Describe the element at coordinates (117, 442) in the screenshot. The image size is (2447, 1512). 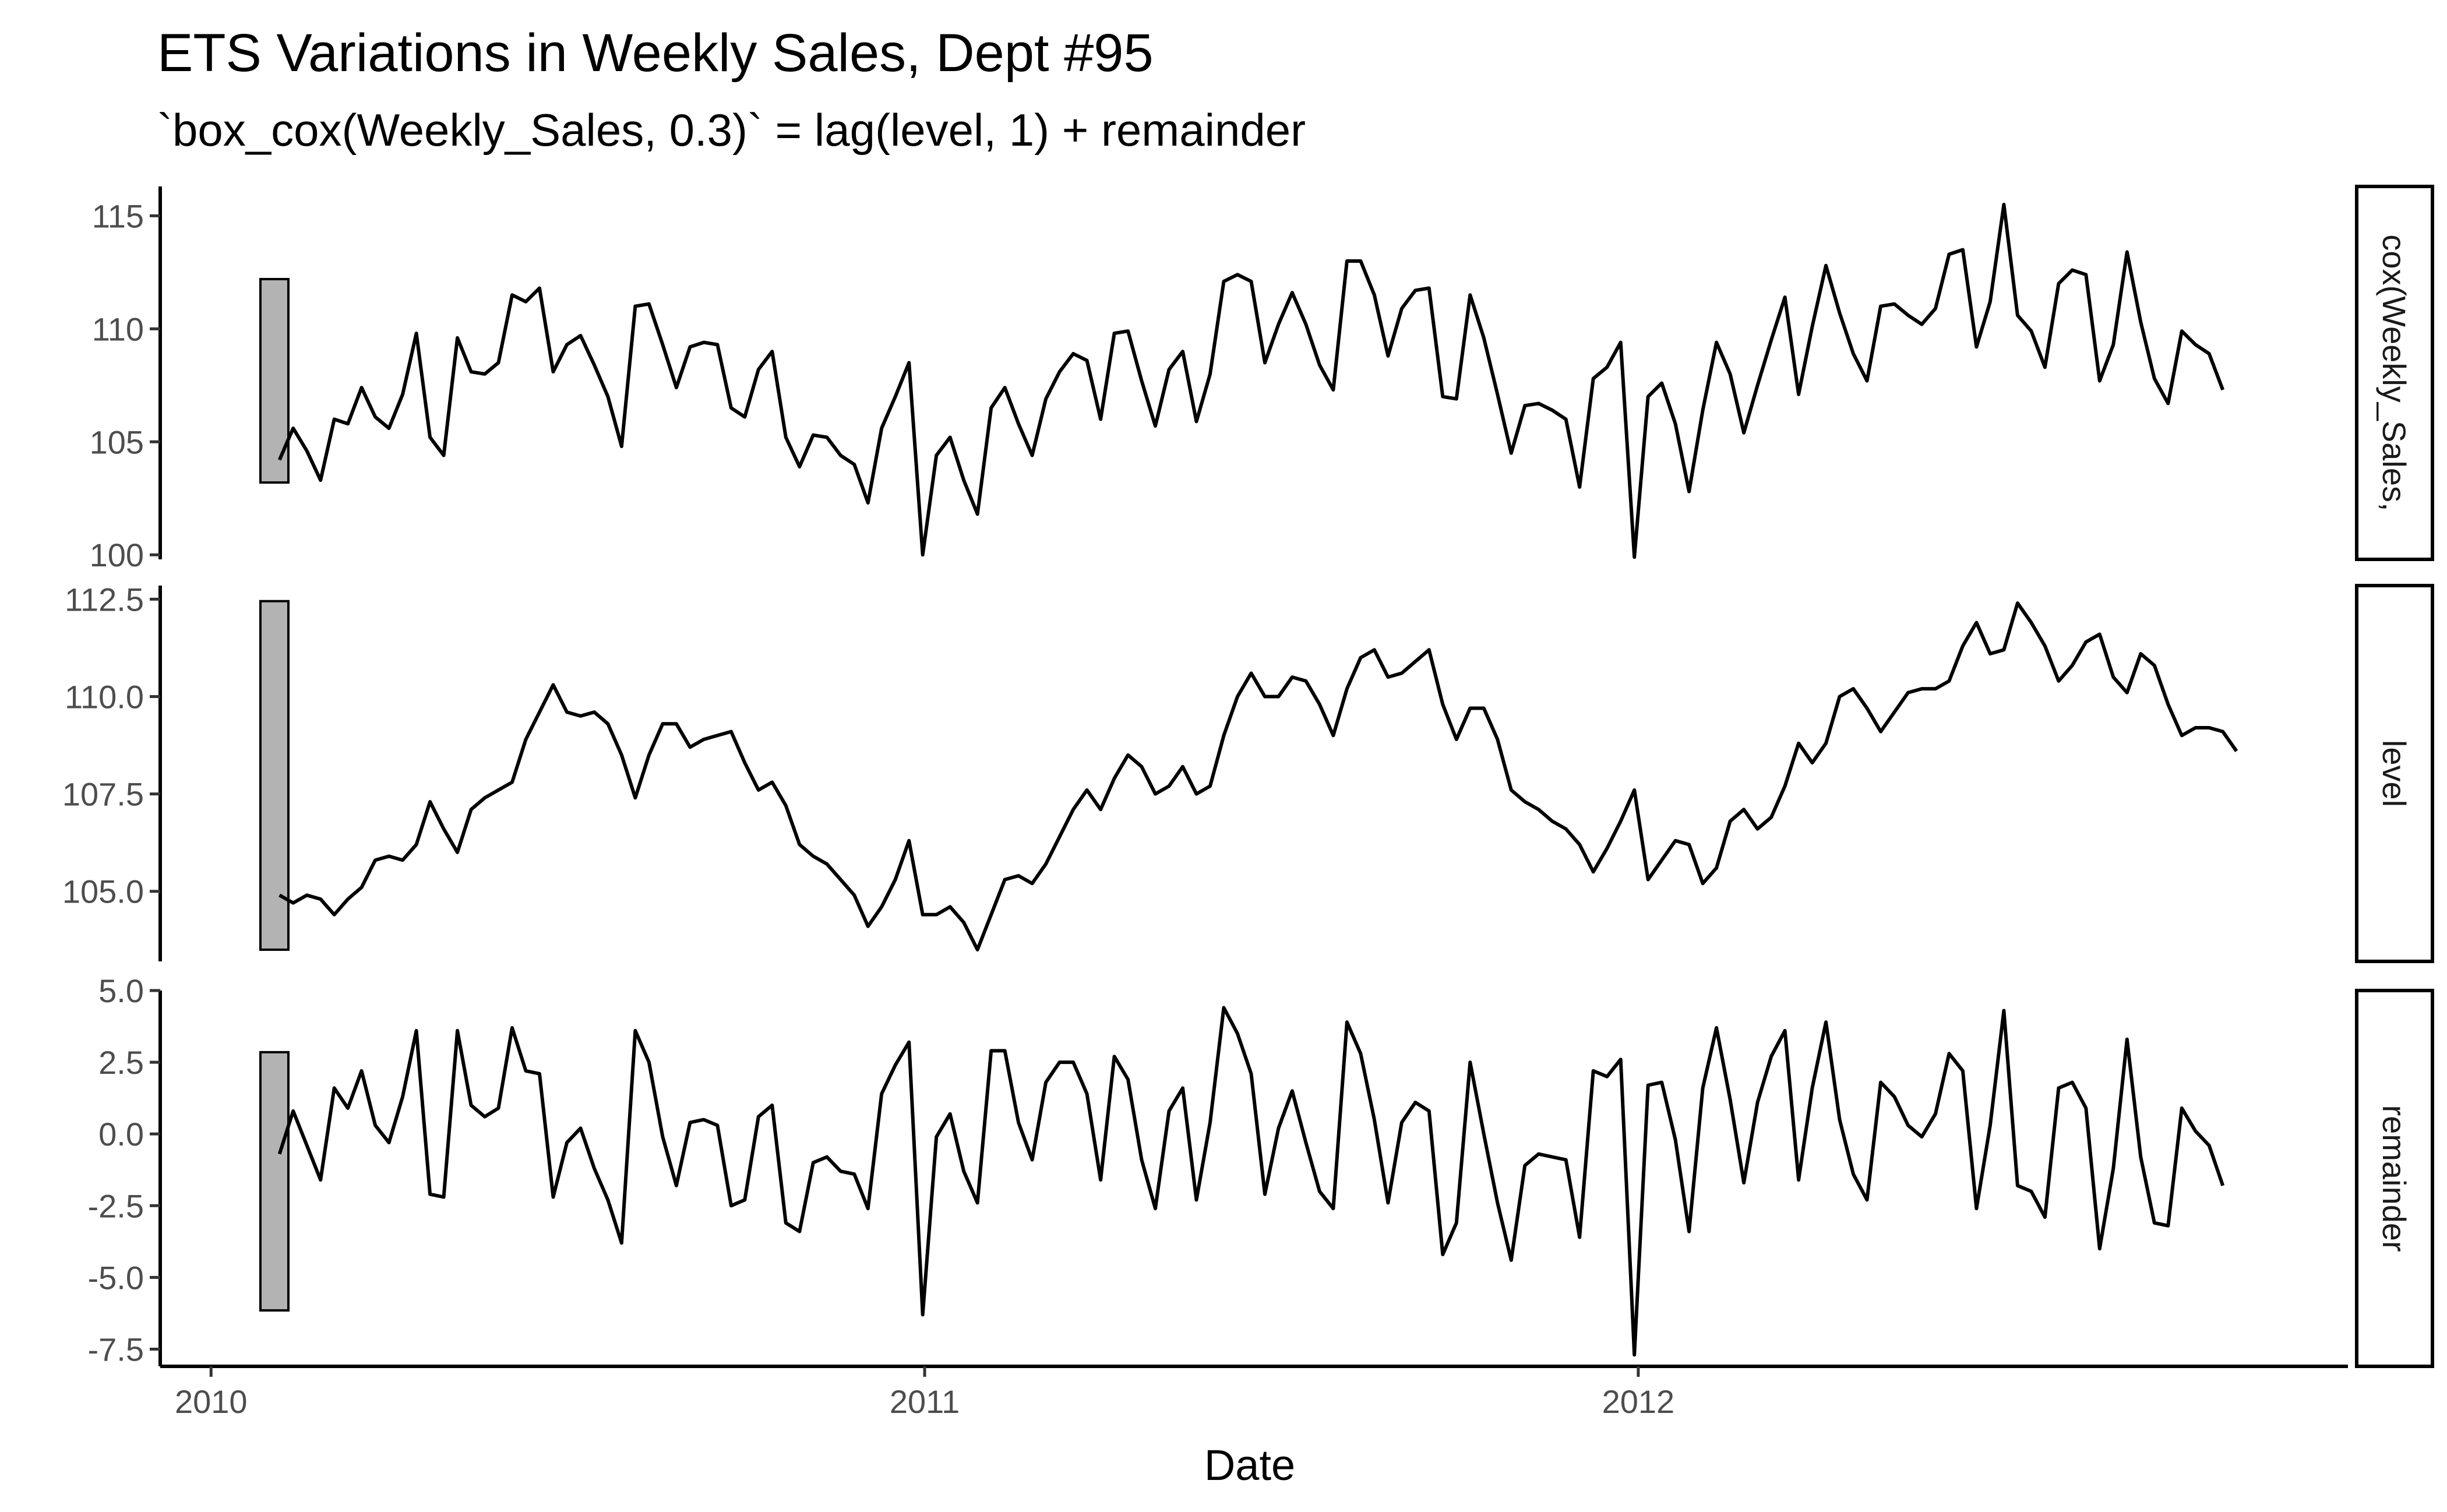
I see `y-tick-label: 105` at that location.